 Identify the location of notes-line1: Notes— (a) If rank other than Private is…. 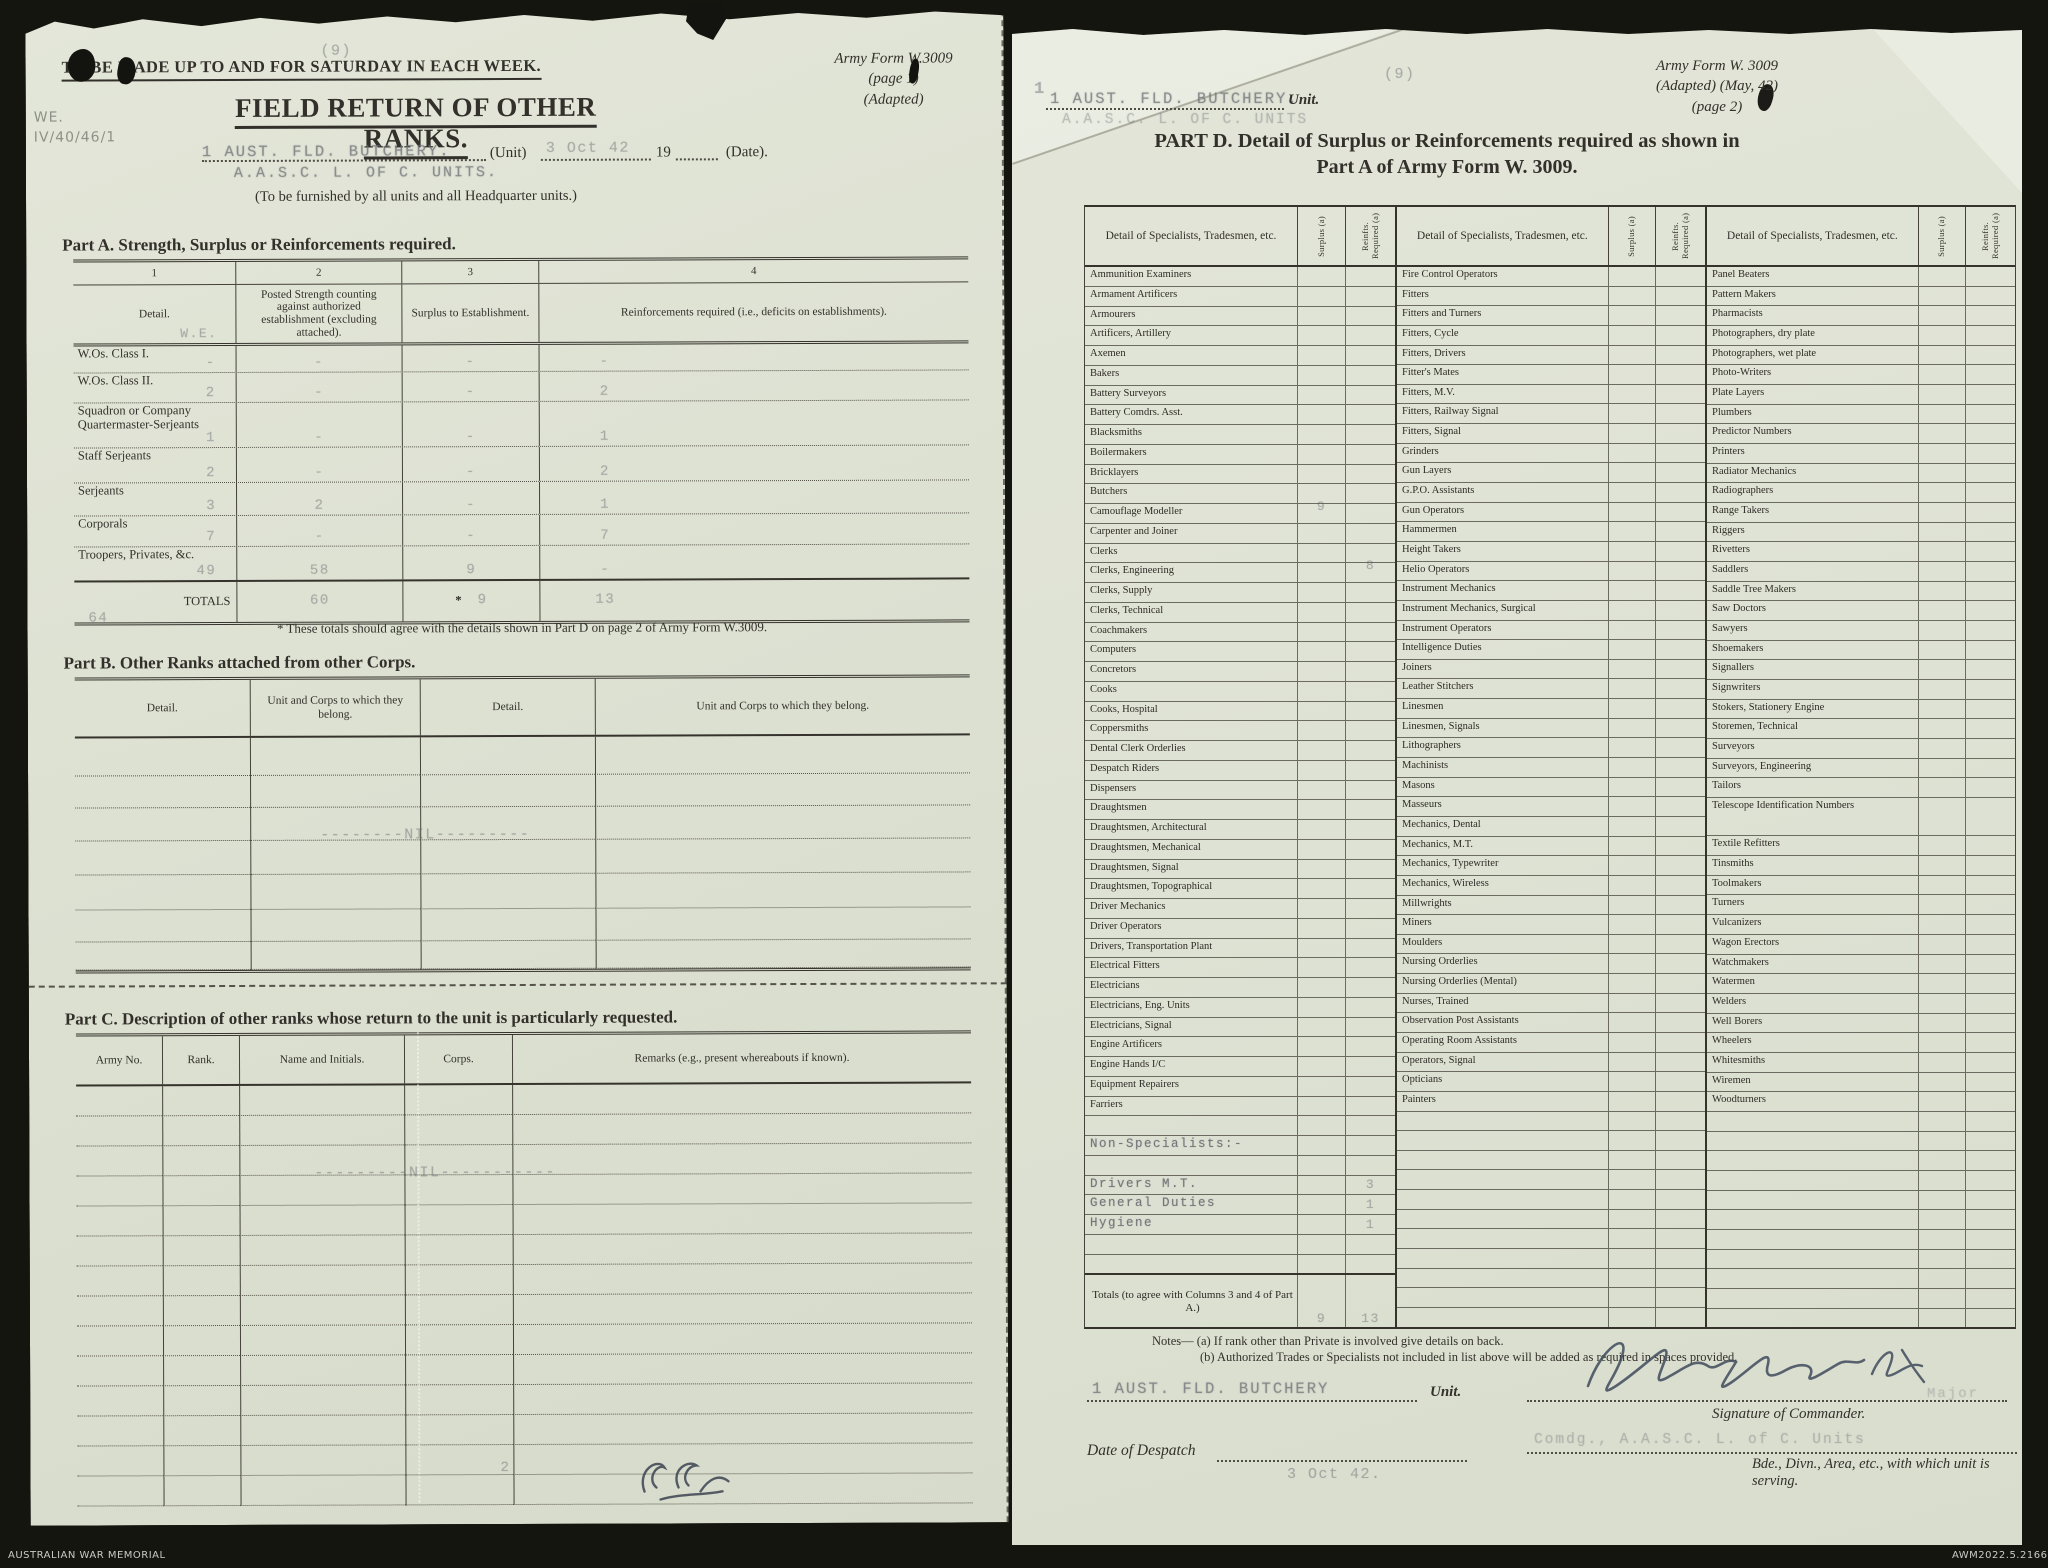
(1328, 1341).